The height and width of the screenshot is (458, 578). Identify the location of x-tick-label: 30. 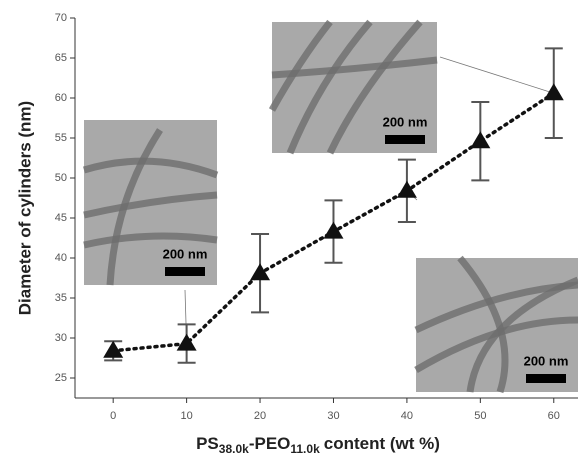
(333, 416).